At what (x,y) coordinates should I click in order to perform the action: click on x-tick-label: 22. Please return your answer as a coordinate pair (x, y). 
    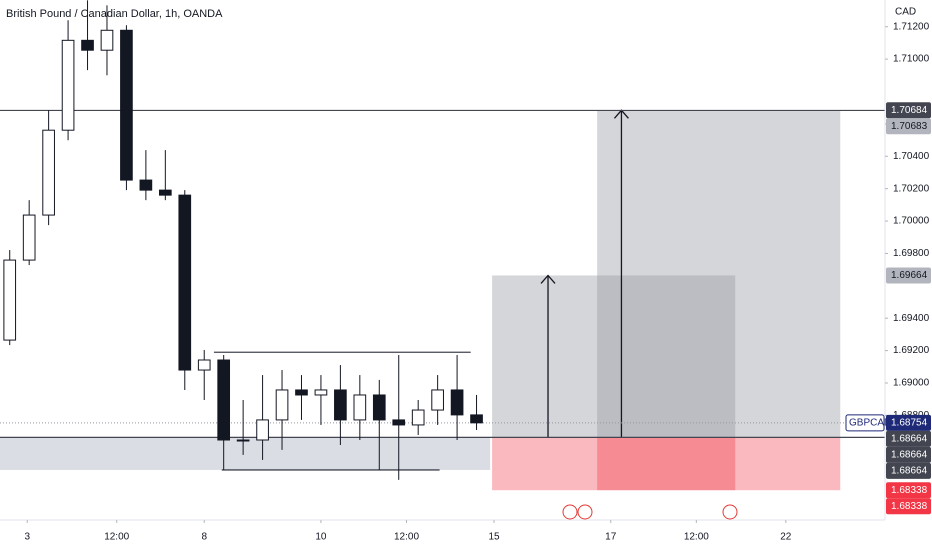
    Looking at the image, I should click on (786, 537).